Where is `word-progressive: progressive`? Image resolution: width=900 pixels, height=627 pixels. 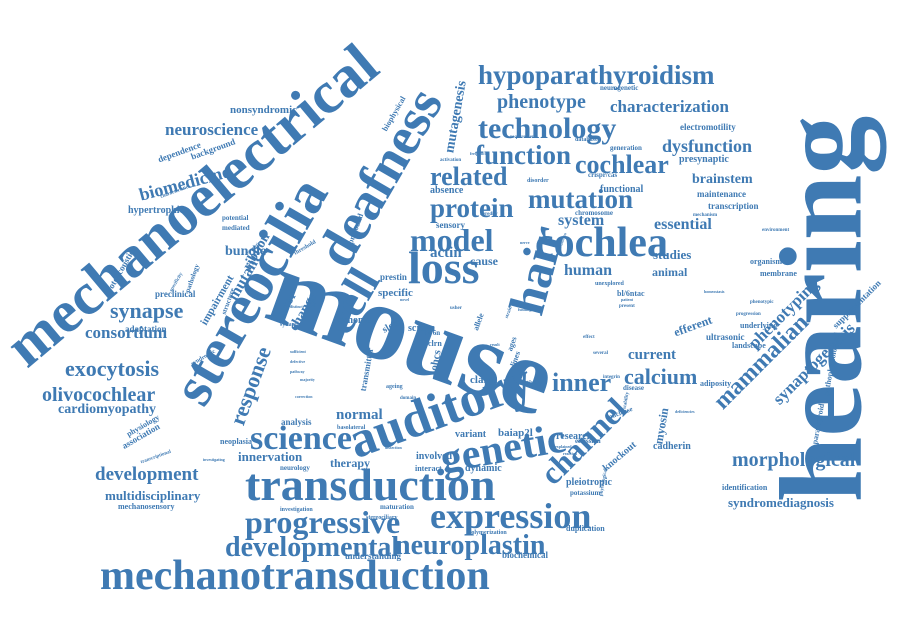 word-progressive: progressive is located at coordinates (323, 522).